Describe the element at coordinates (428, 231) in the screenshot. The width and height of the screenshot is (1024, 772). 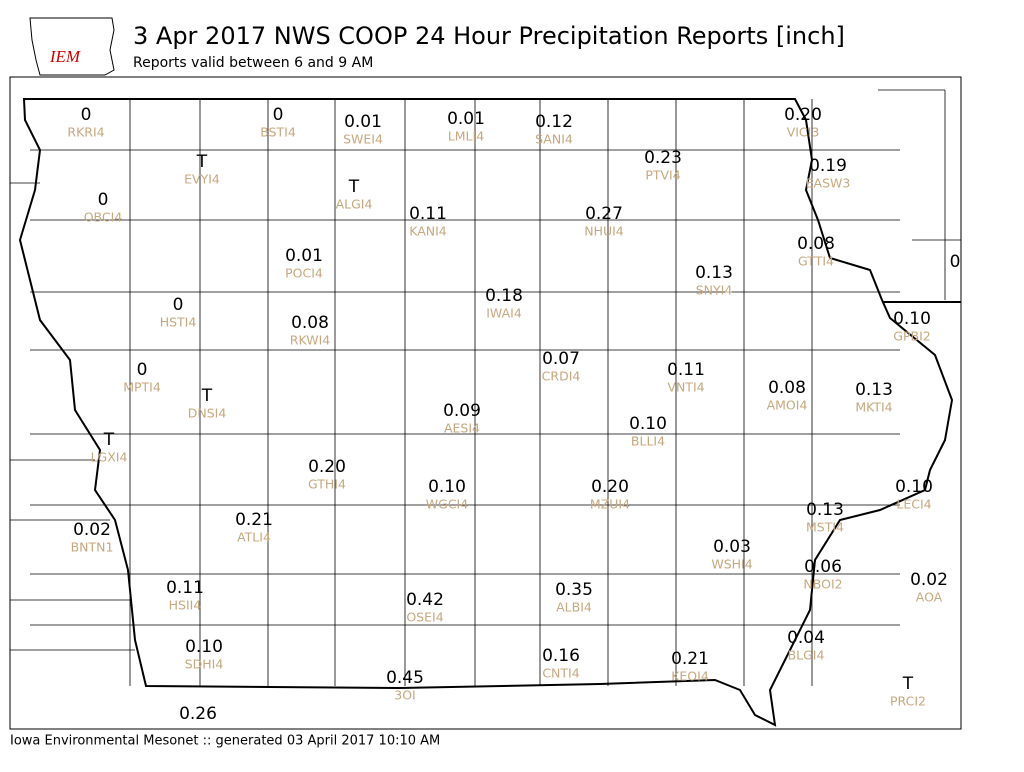
I see `station-id: KANI4` at that location.